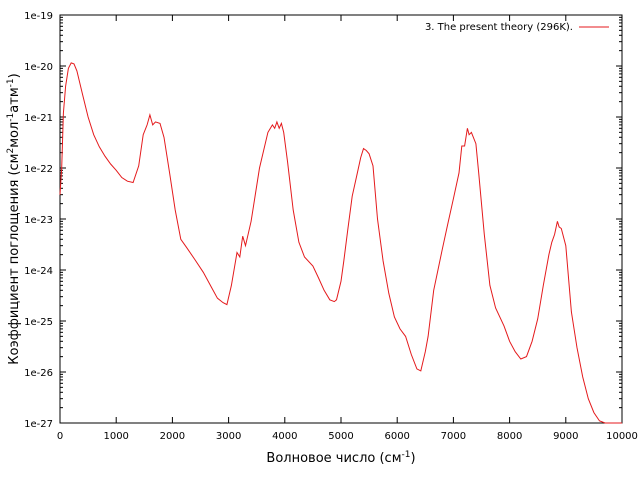 This screenshot has width=640, height=480. Describe the element at coordinates (38, 220) in the screenshot. I see `y-tick-label: 1e-23` at that location.